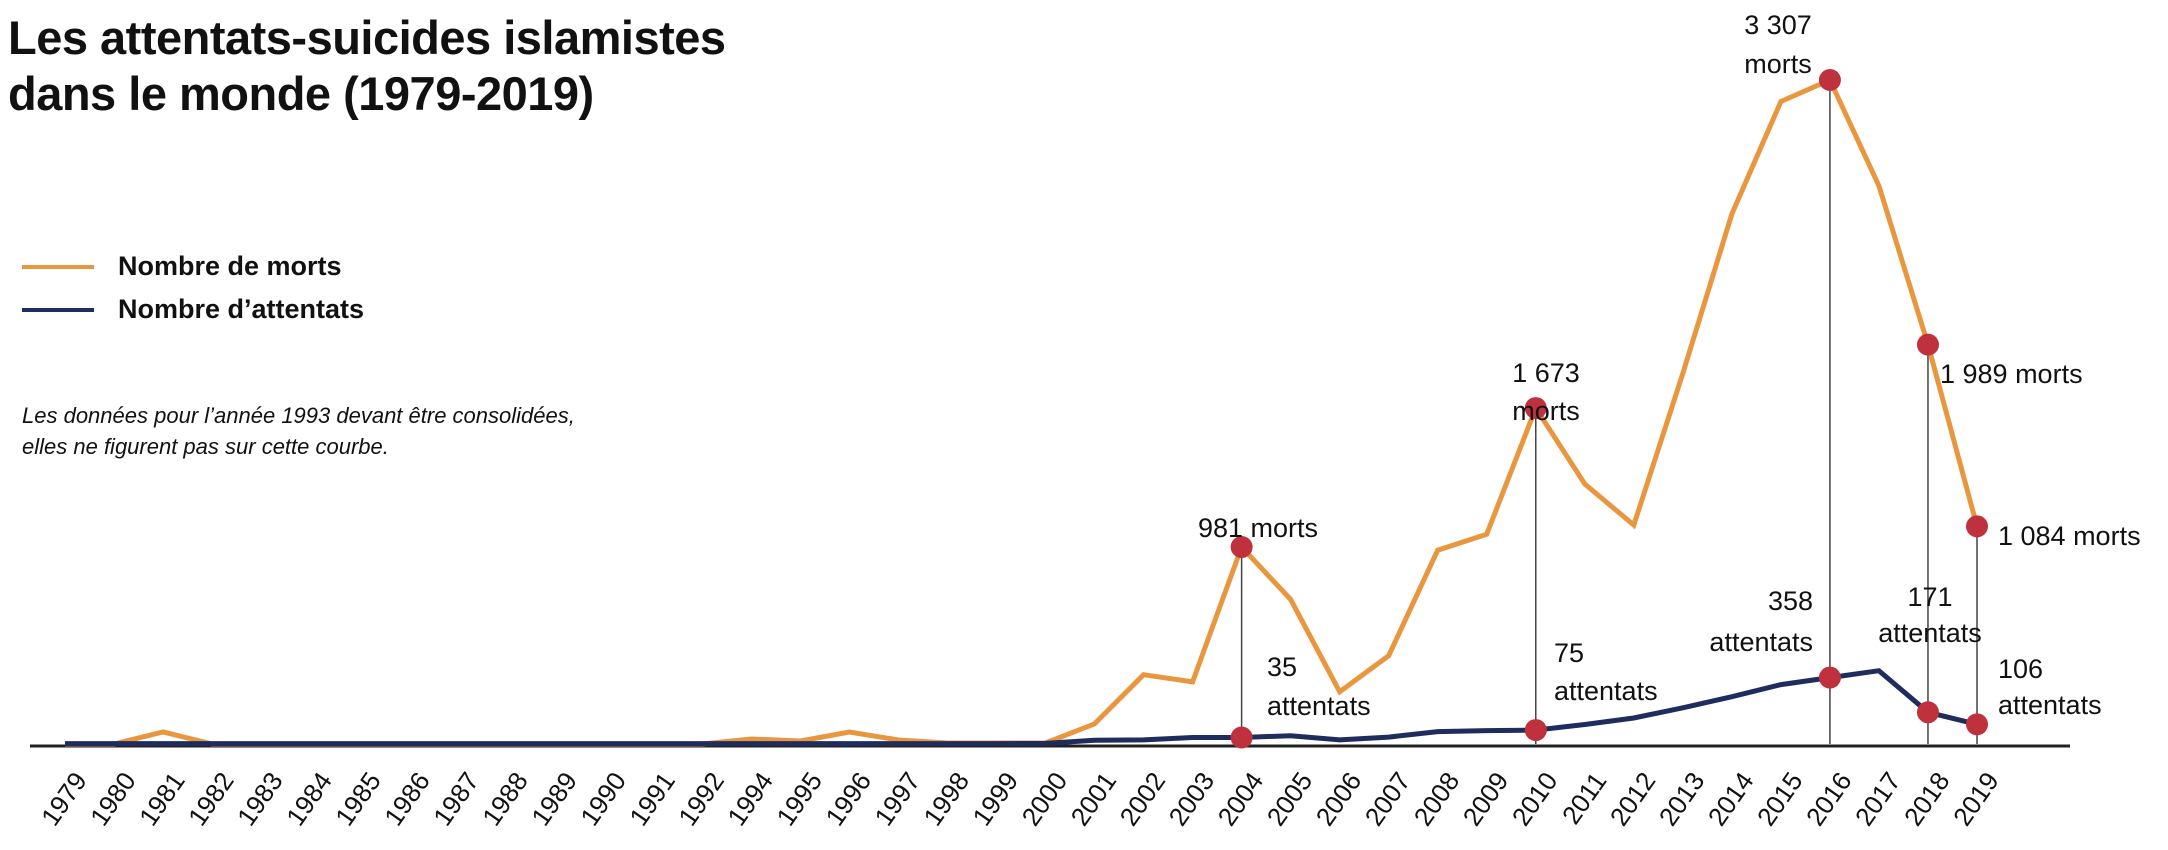  Describe the element at coordinates (1927, 712) in the screenshot. I see `attacks-marker-2018` at that location.